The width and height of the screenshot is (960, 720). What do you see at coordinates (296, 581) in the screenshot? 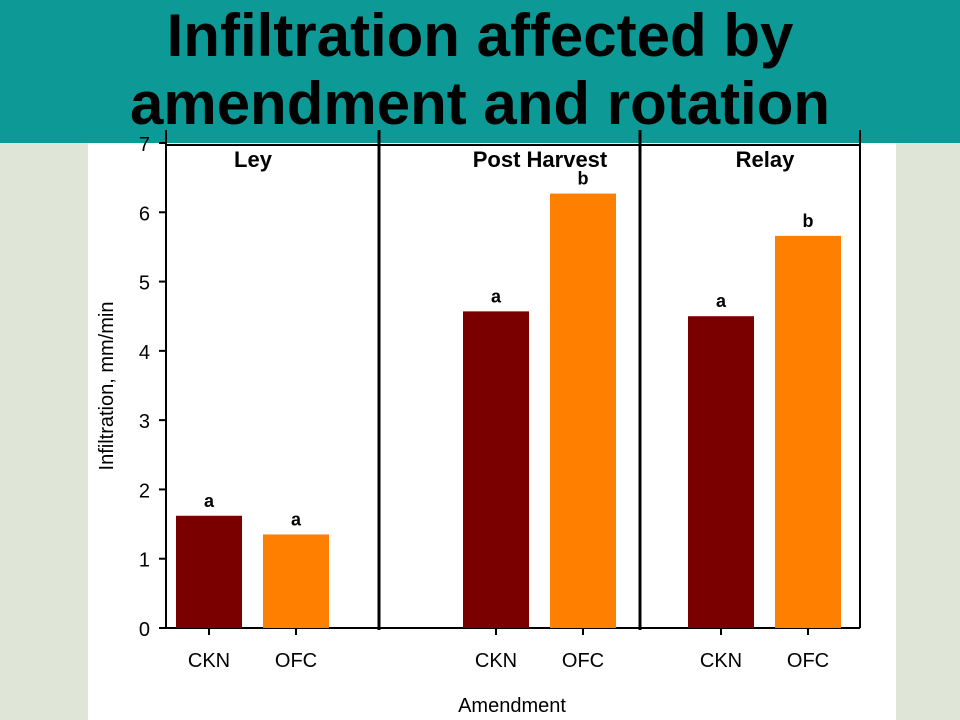
I see `bar-ley-ofc` at bounding box center [296, 581].